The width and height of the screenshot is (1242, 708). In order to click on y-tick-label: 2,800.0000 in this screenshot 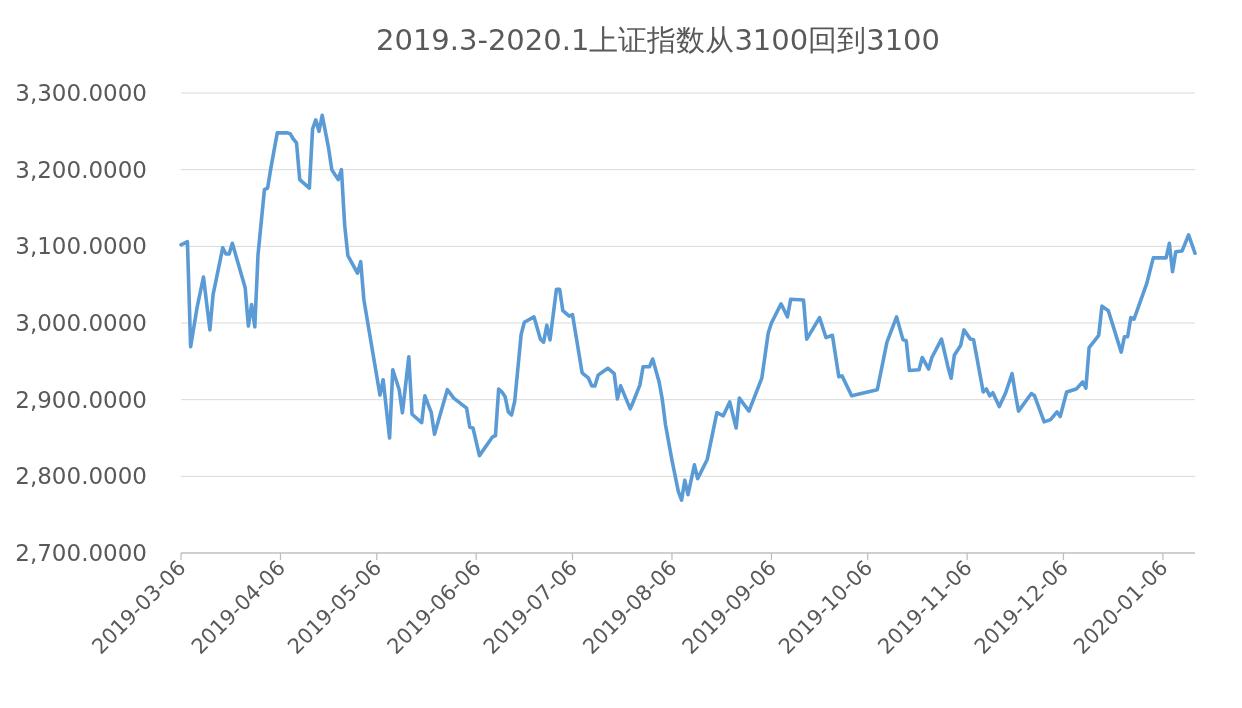, I will do `click(81, 476)`.